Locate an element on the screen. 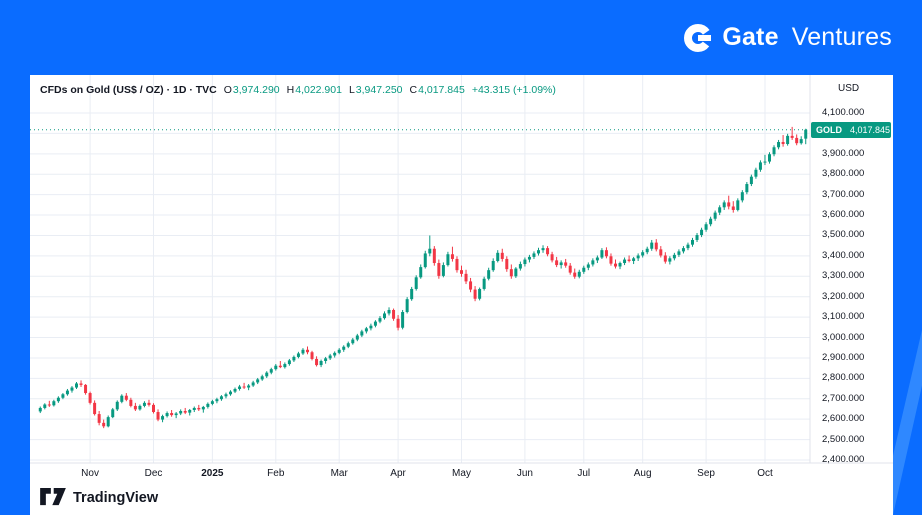 This screenshot has width=922, height=515. open-label: O is located at coordinates (227, 90).